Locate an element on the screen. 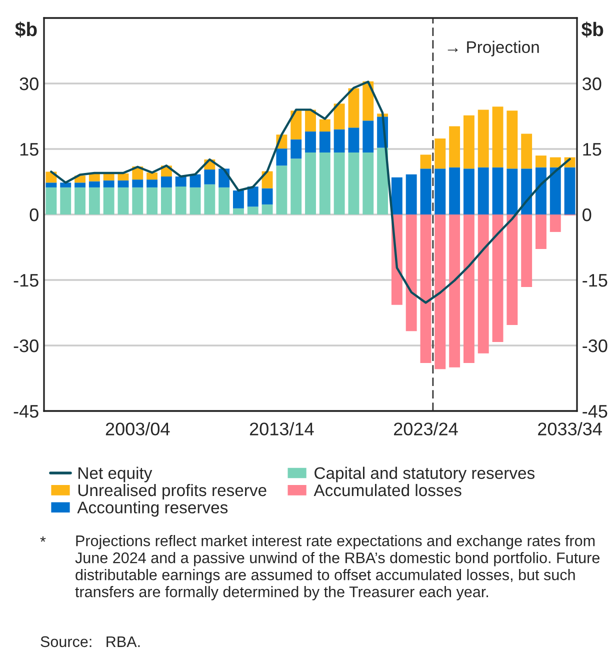  legend-label: Net equity is located at coordinates (115, 474).